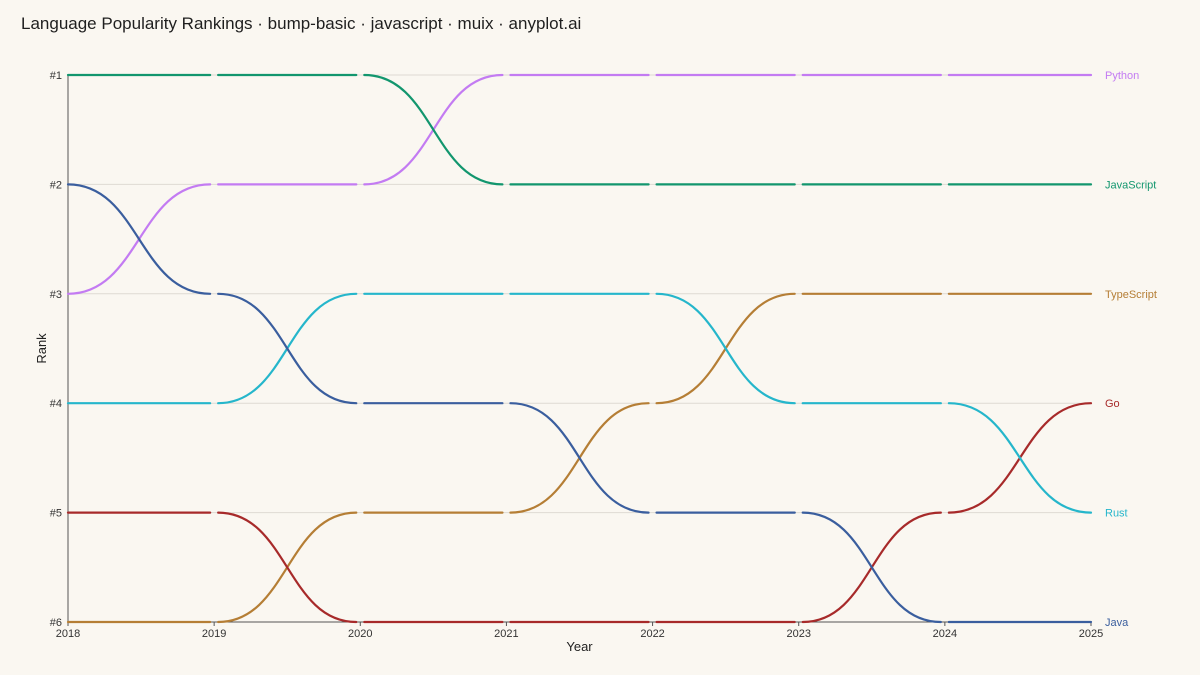 This screenshot has width=1200, height=675. What do you see at coordinates (1112, 404) in the screenshot?
I see `series-end-label: Go` at bounding box center [1112, 404].